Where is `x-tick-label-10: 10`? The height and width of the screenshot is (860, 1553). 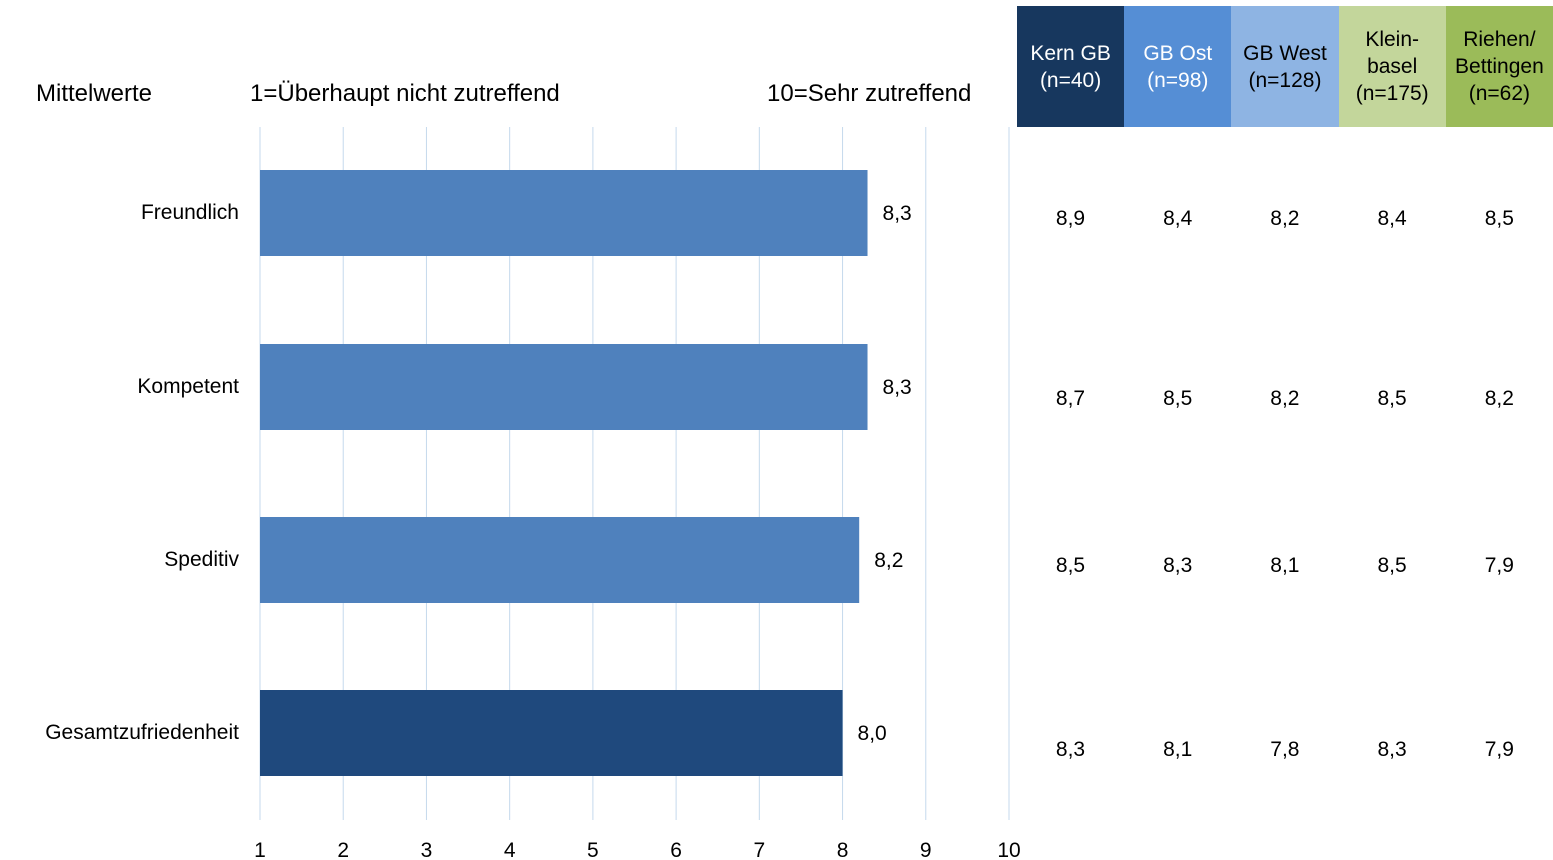
x-tick-label-10: 10 is located at coordinates (1008, 849).